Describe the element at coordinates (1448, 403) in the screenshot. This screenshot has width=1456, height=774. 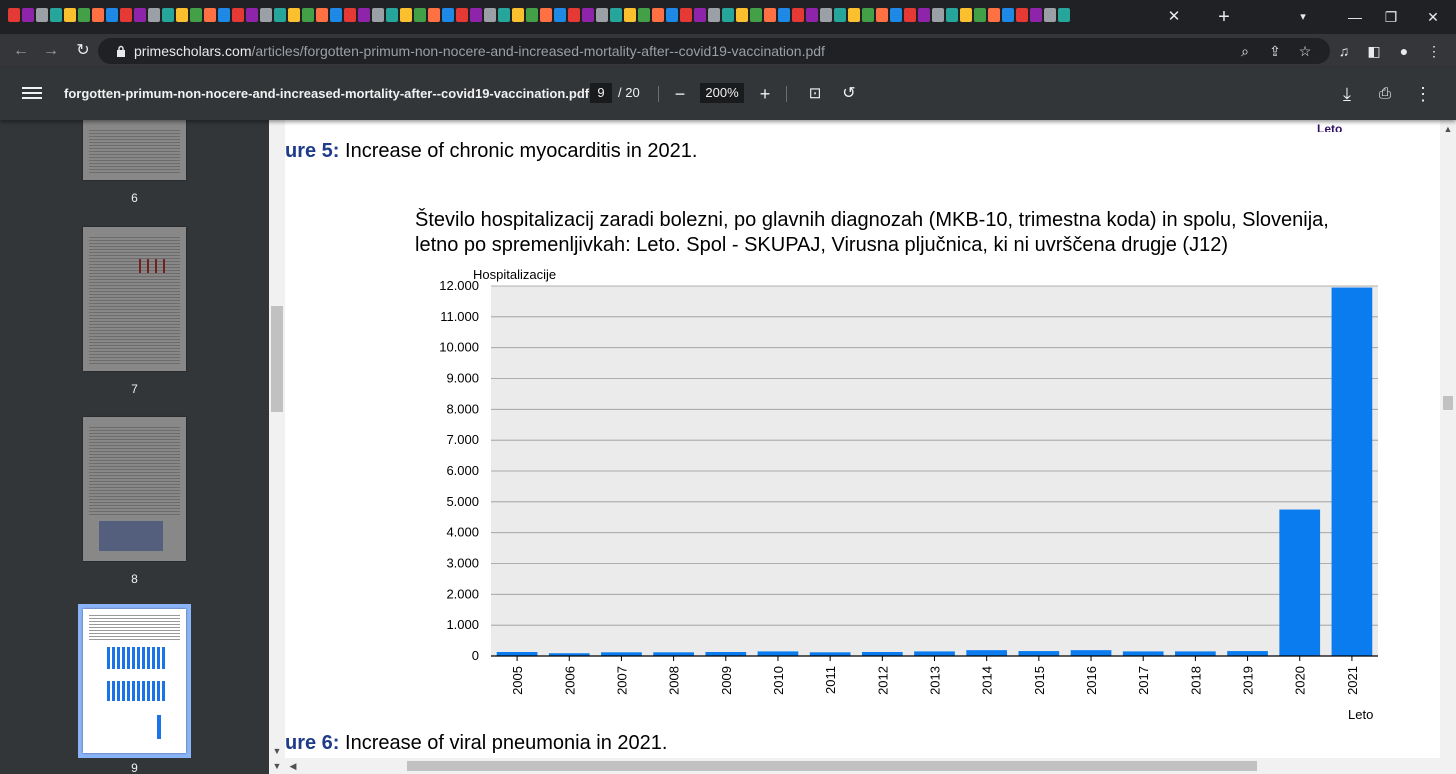
I see `page-scroll-thumb` at that location.